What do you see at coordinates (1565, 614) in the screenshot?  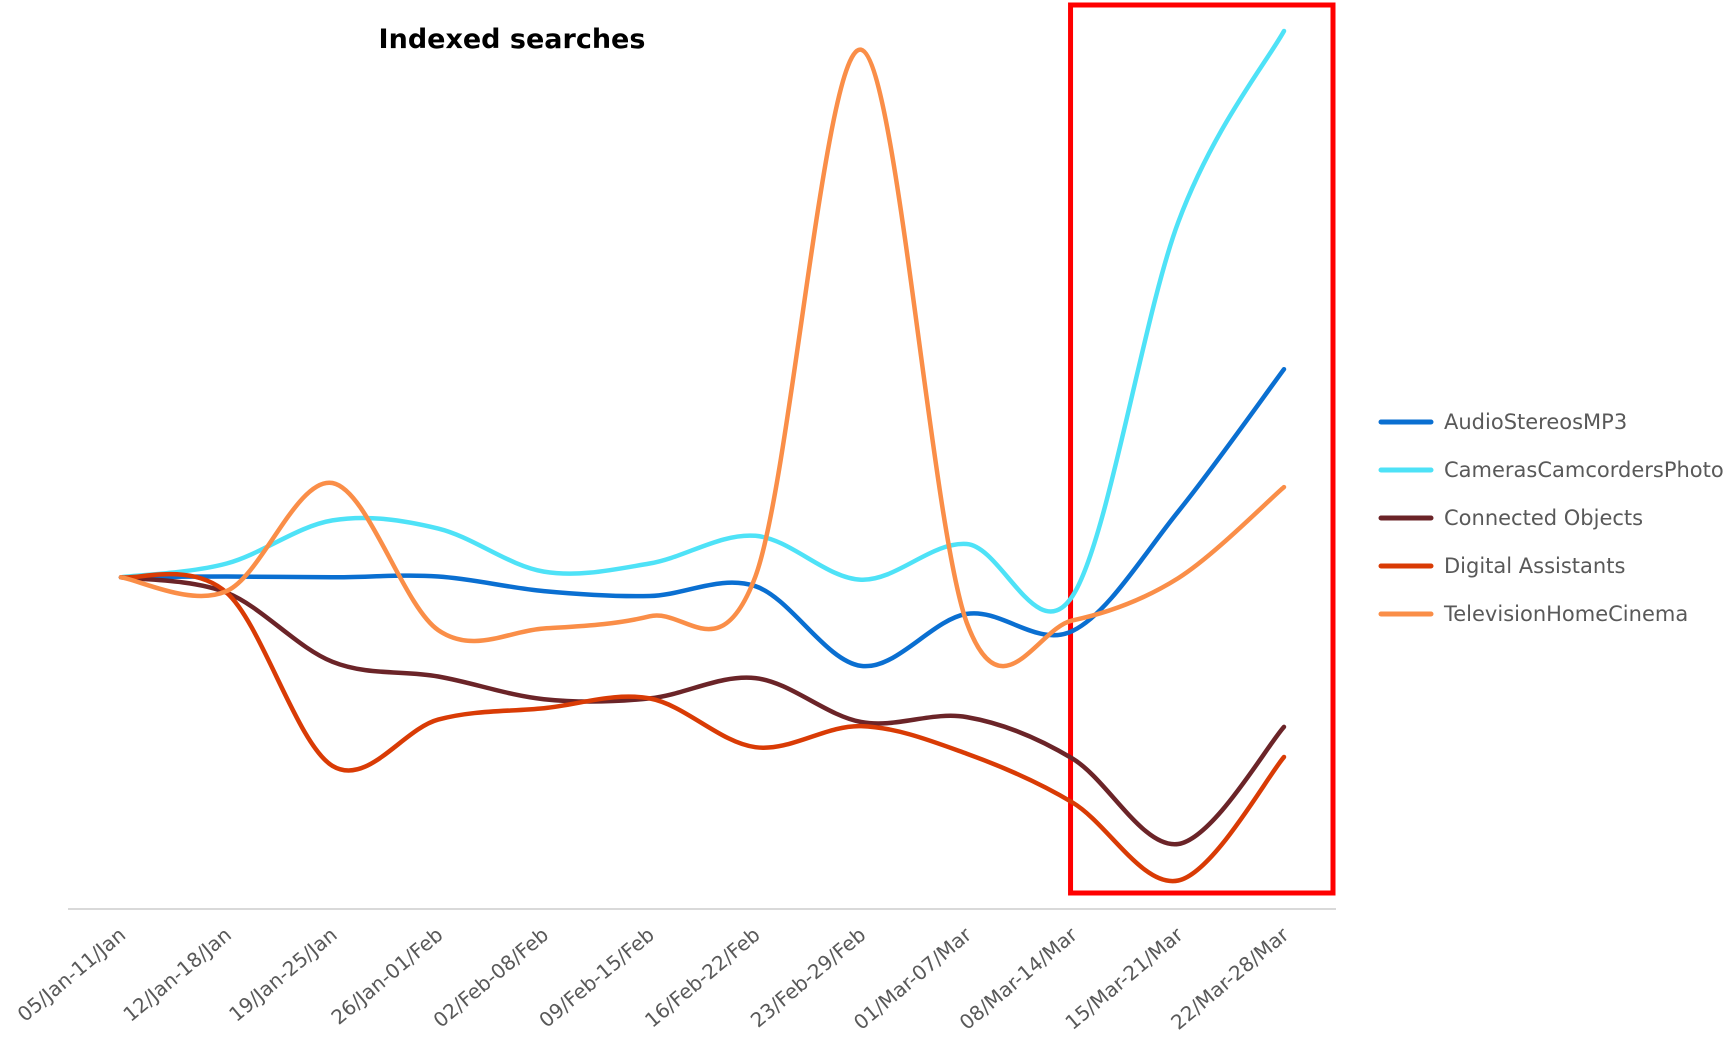 I see `legend-label: TelevisionHomeCinema` at bounding box center [1565, 614].